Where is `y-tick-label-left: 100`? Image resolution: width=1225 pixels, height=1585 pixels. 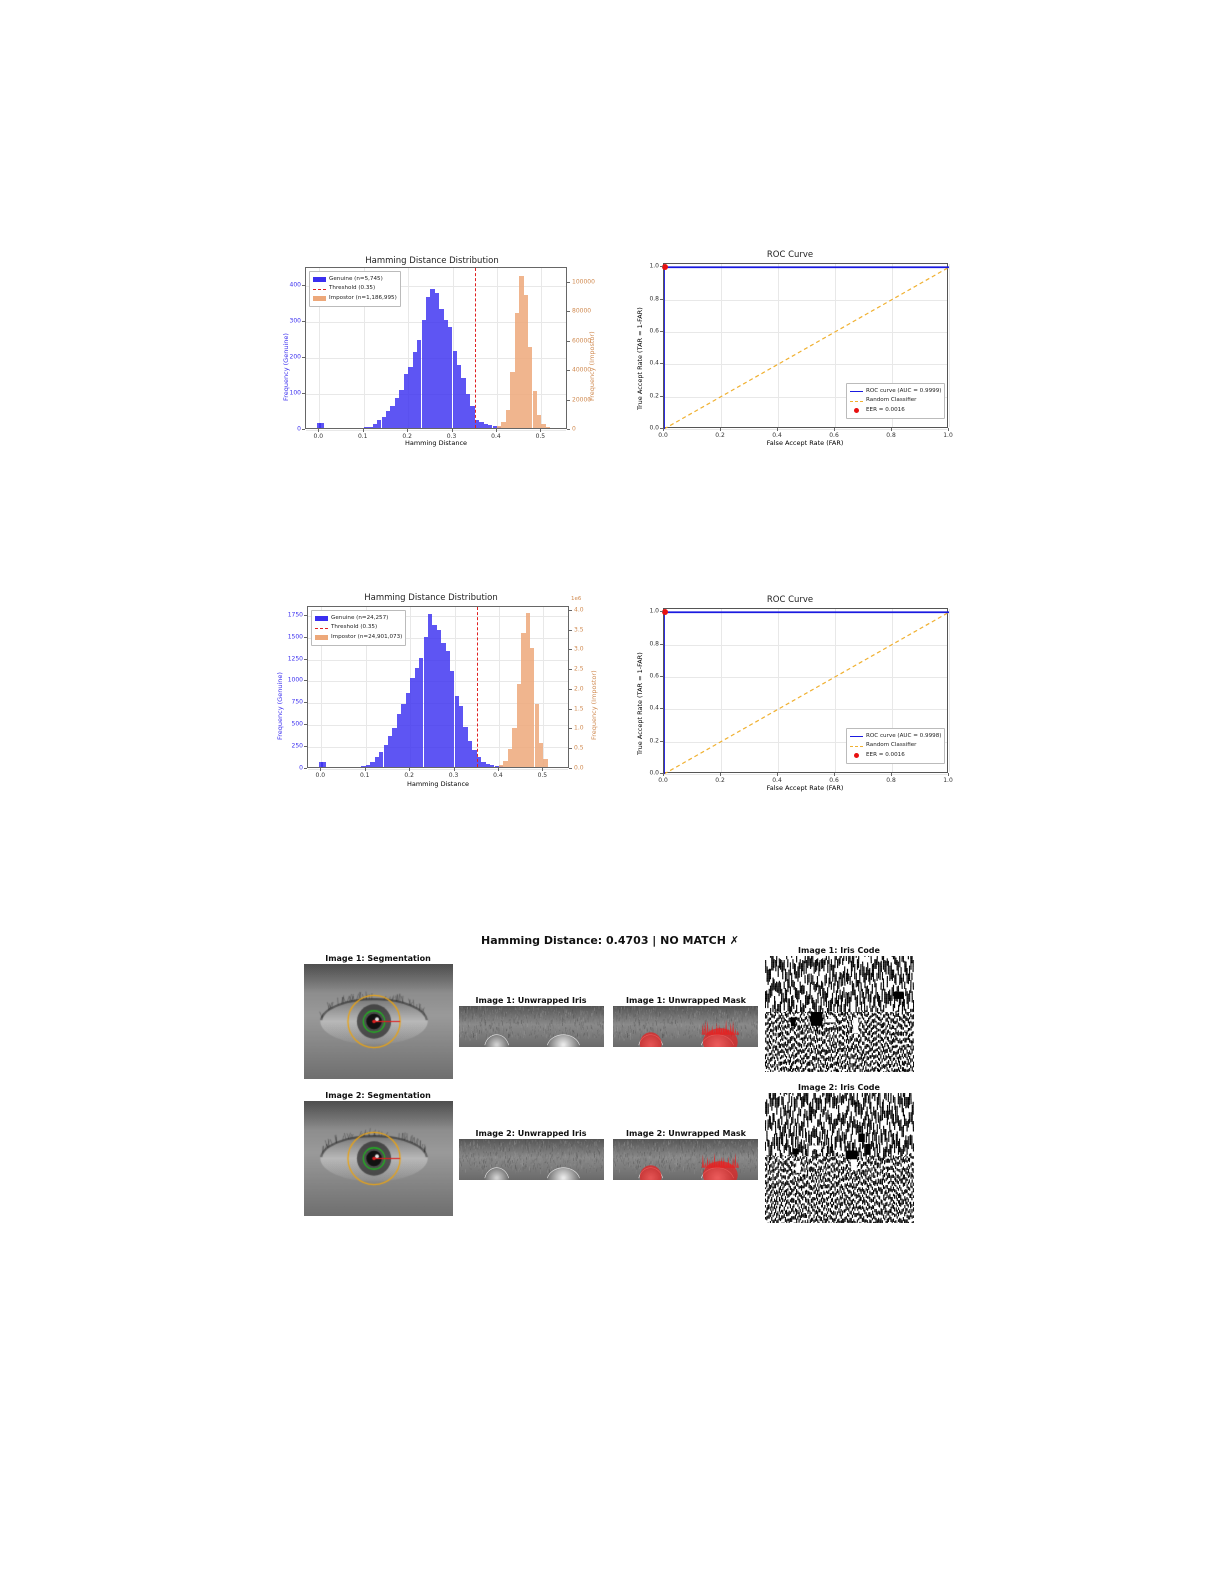
y-tick-label-left: 100 is located at coordinates (295, 393).